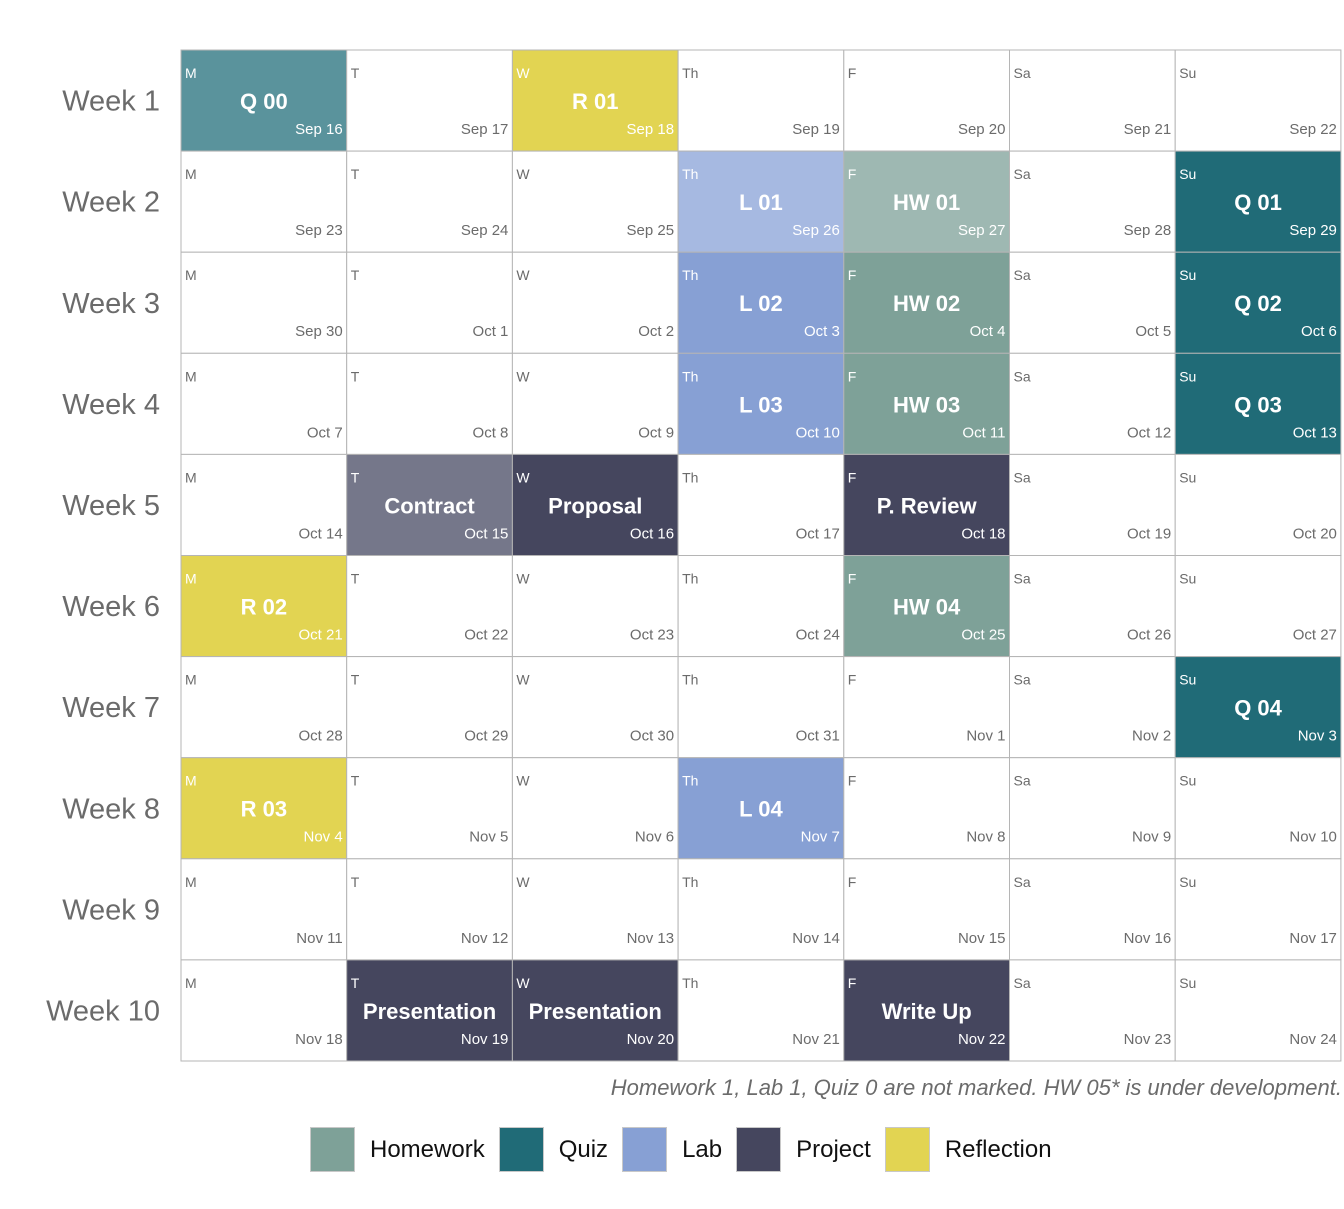 The image size is (1344, 1209). Describe the element at coordinates (818, 635) in the screenshot. I see `date-label: Oct 24` at that location.